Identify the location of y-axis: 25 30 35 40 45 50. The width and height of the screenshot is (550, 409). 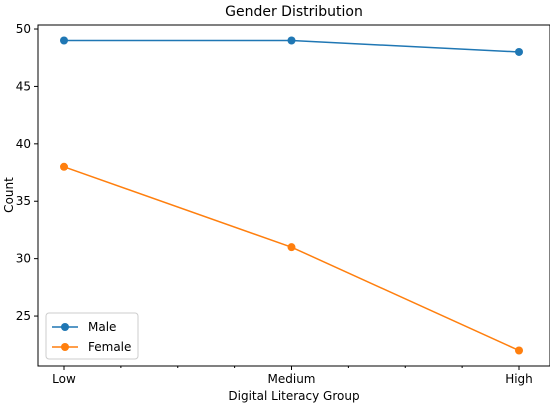
(27, 172).